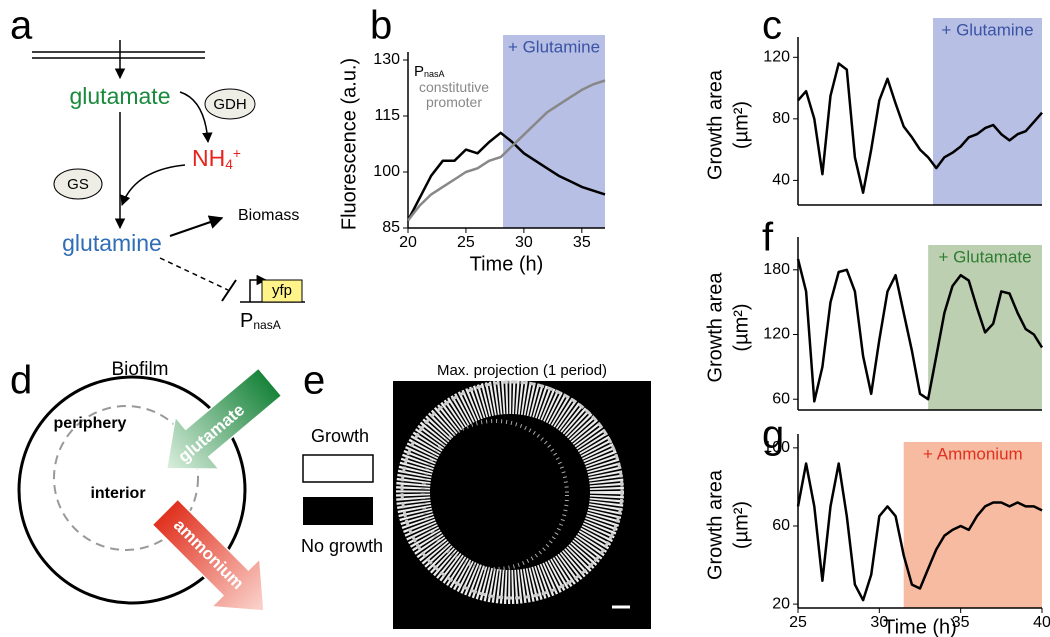 The width and height of the screenshot is (1050, 637). I want to click on micrograph, so click(522, 505).